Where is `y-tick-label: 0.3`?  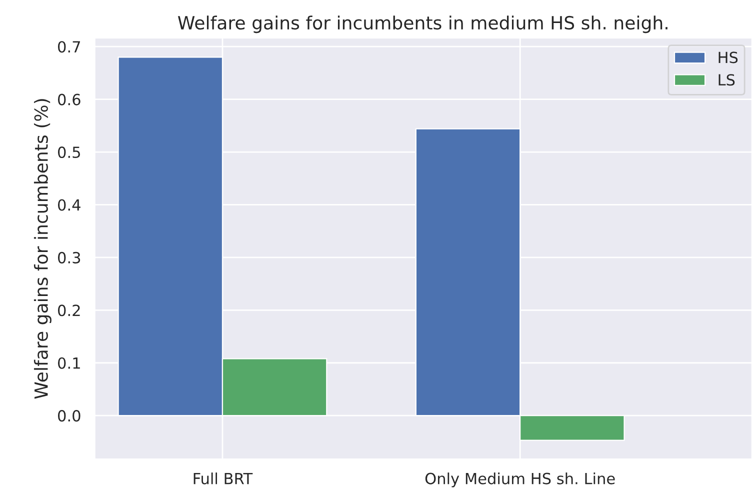
y-tick-label: 0.3 is located at coordinates (69, 258).